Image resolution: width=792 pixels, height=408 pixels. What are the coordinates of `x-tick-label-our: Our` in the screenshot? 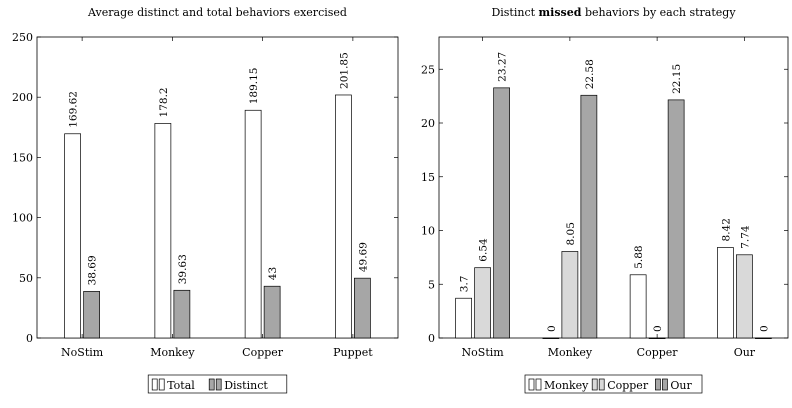 It's located at (745, 352).